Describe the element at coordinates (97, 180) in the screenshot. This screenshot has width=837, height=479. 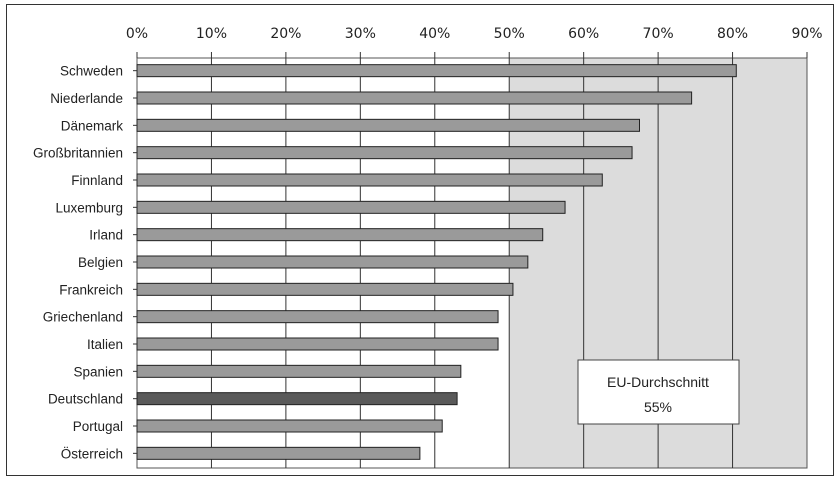
I see `category-label: Finnland` at that location.